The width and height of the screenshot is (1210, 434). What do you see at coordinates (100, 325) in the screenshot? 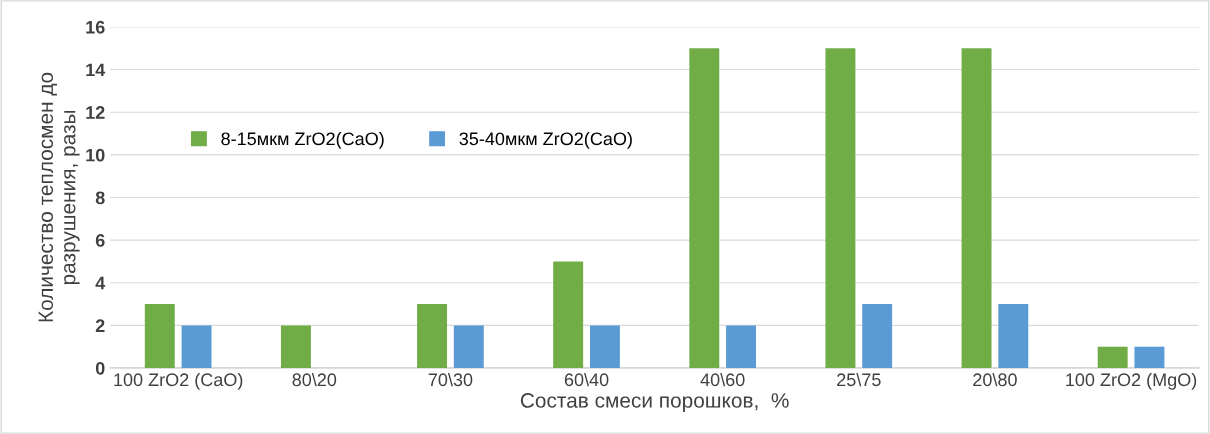
I see `y-tick-label: 2` at bounding box center [100, 325].